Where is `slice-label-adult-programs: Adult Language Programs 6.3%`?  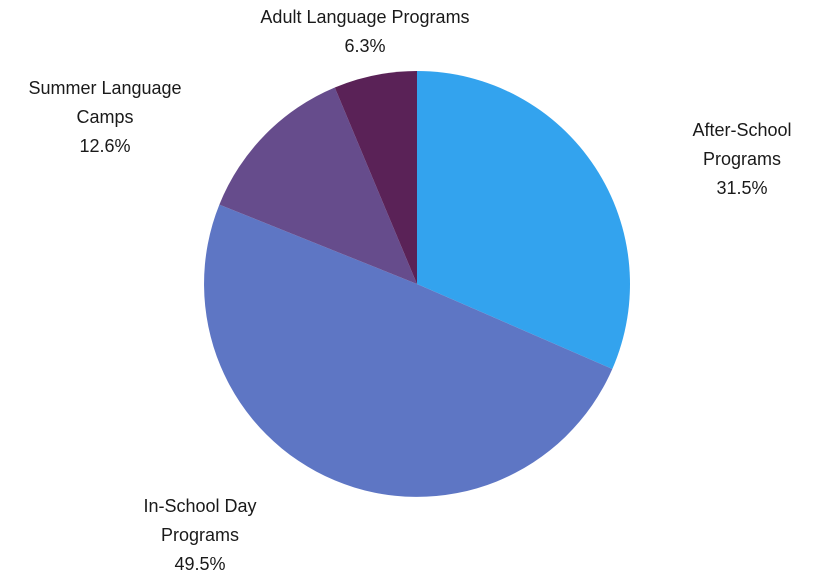 slice-label-adult-programs: Adult Language Programs 6.3% is located at coordinates (365, 32).